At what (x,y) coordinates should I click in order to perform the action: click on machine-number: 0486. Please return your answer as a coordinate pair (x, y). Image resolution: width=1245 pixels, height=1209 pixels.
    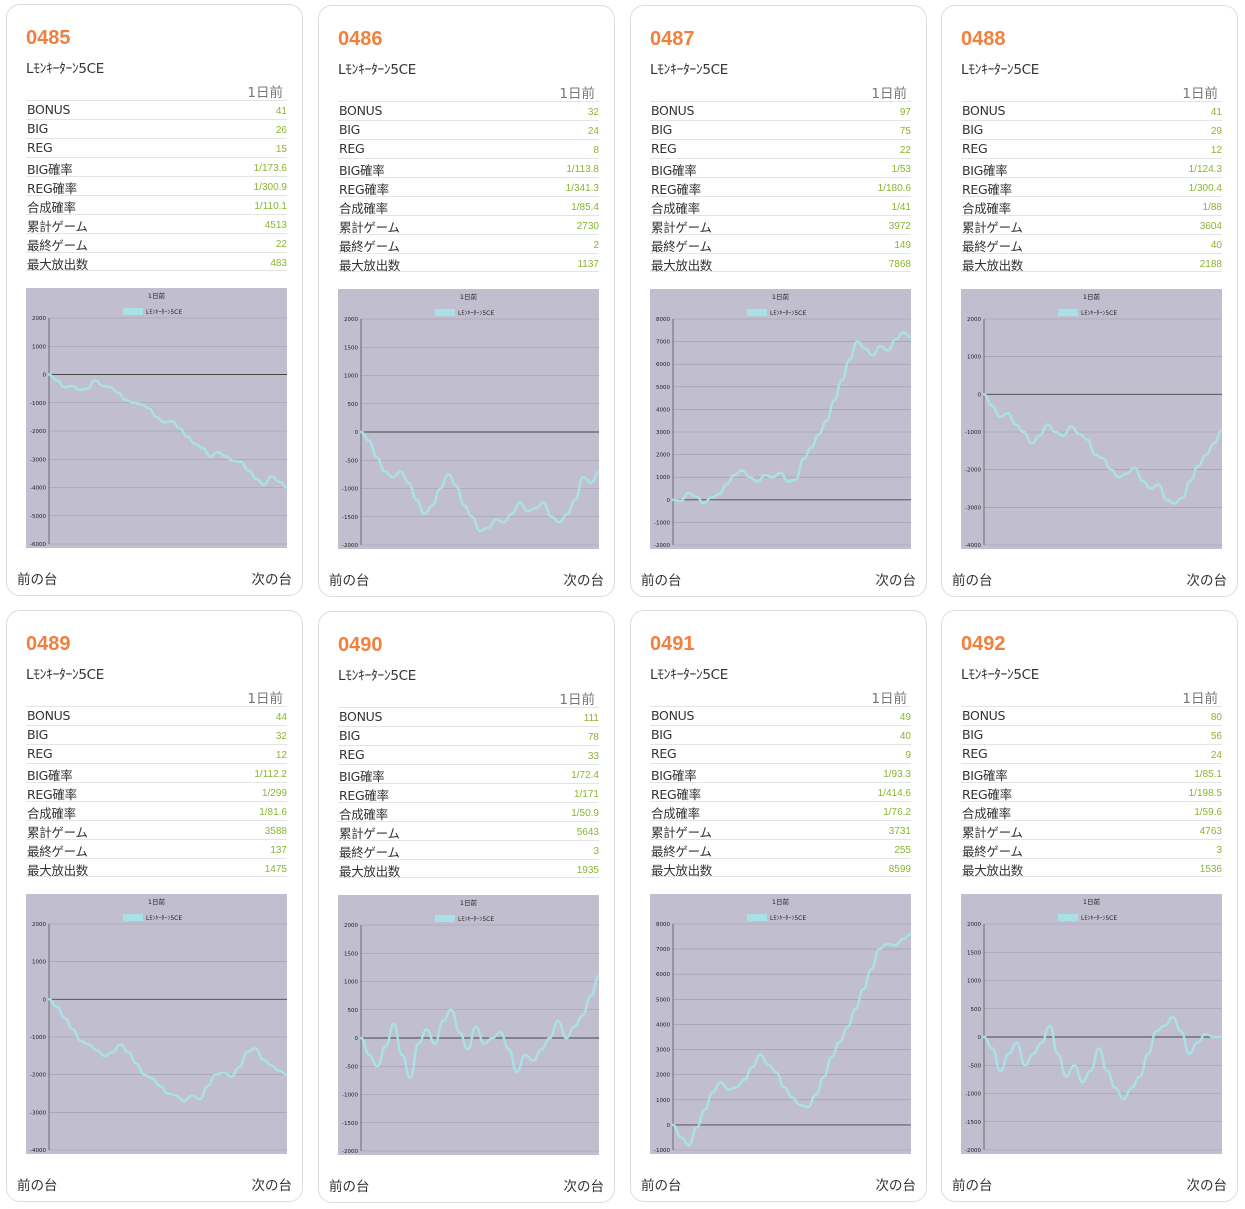
    Looking at the image, I should click on (360, 39).